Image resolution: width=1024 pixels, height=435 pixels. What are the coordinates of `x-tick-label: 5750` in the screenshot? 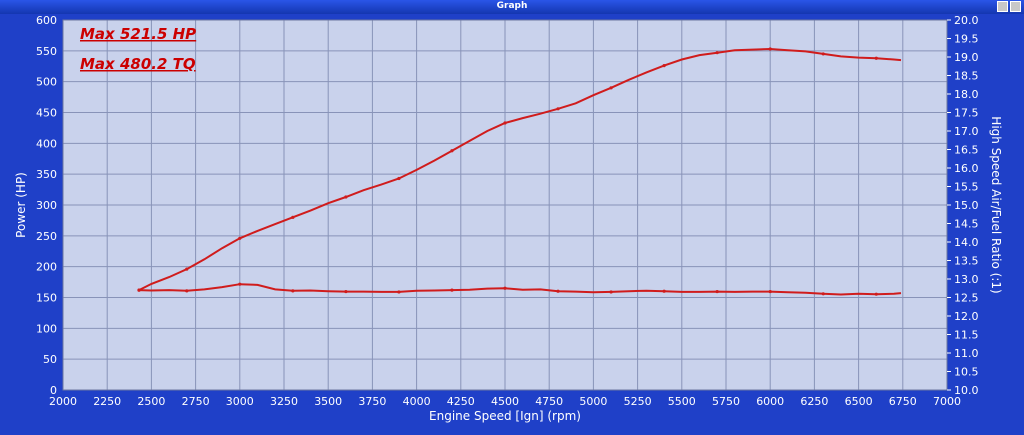 It's located at (726, 401).